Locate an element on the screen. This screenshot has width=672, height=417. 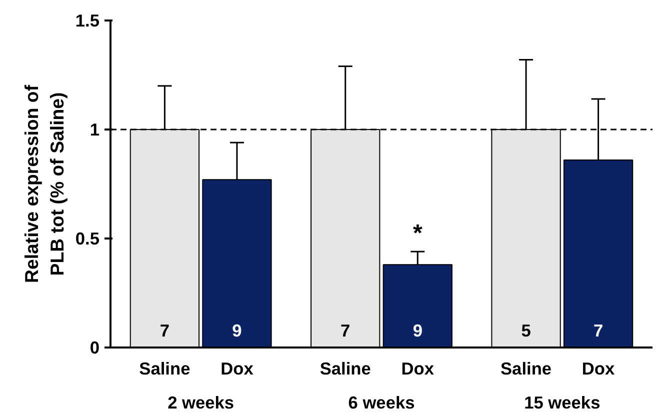
y-tick-label: 1.5 is located at coordinates (87, 20).